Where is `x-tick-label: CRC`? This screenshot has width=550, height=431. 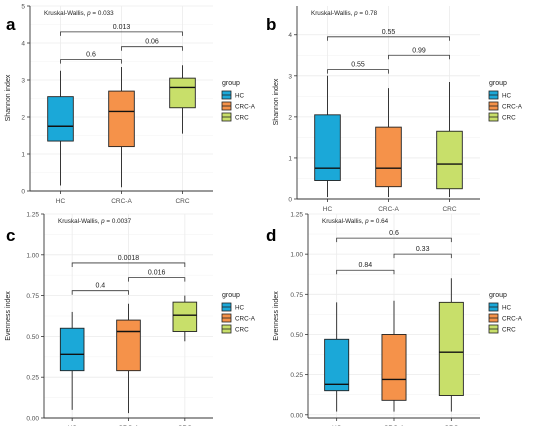
x-tick-label: CRC is located at coordinates (449, 209).